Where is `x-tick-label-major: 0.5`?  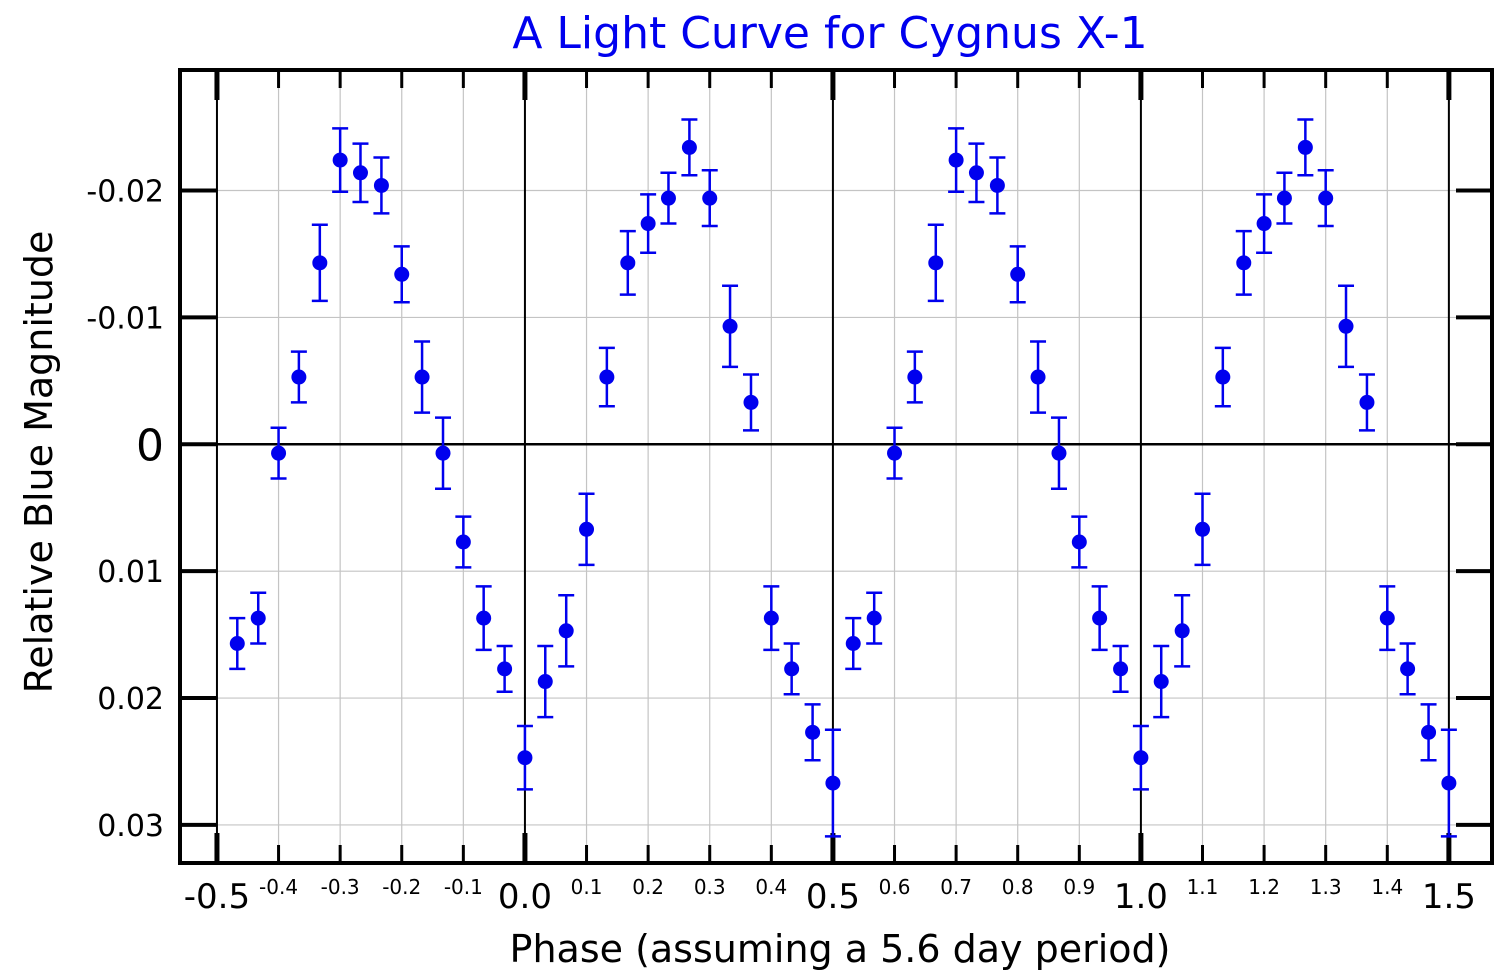
x-tick-label-major: 0.5 is located at coordinates (833, 897).